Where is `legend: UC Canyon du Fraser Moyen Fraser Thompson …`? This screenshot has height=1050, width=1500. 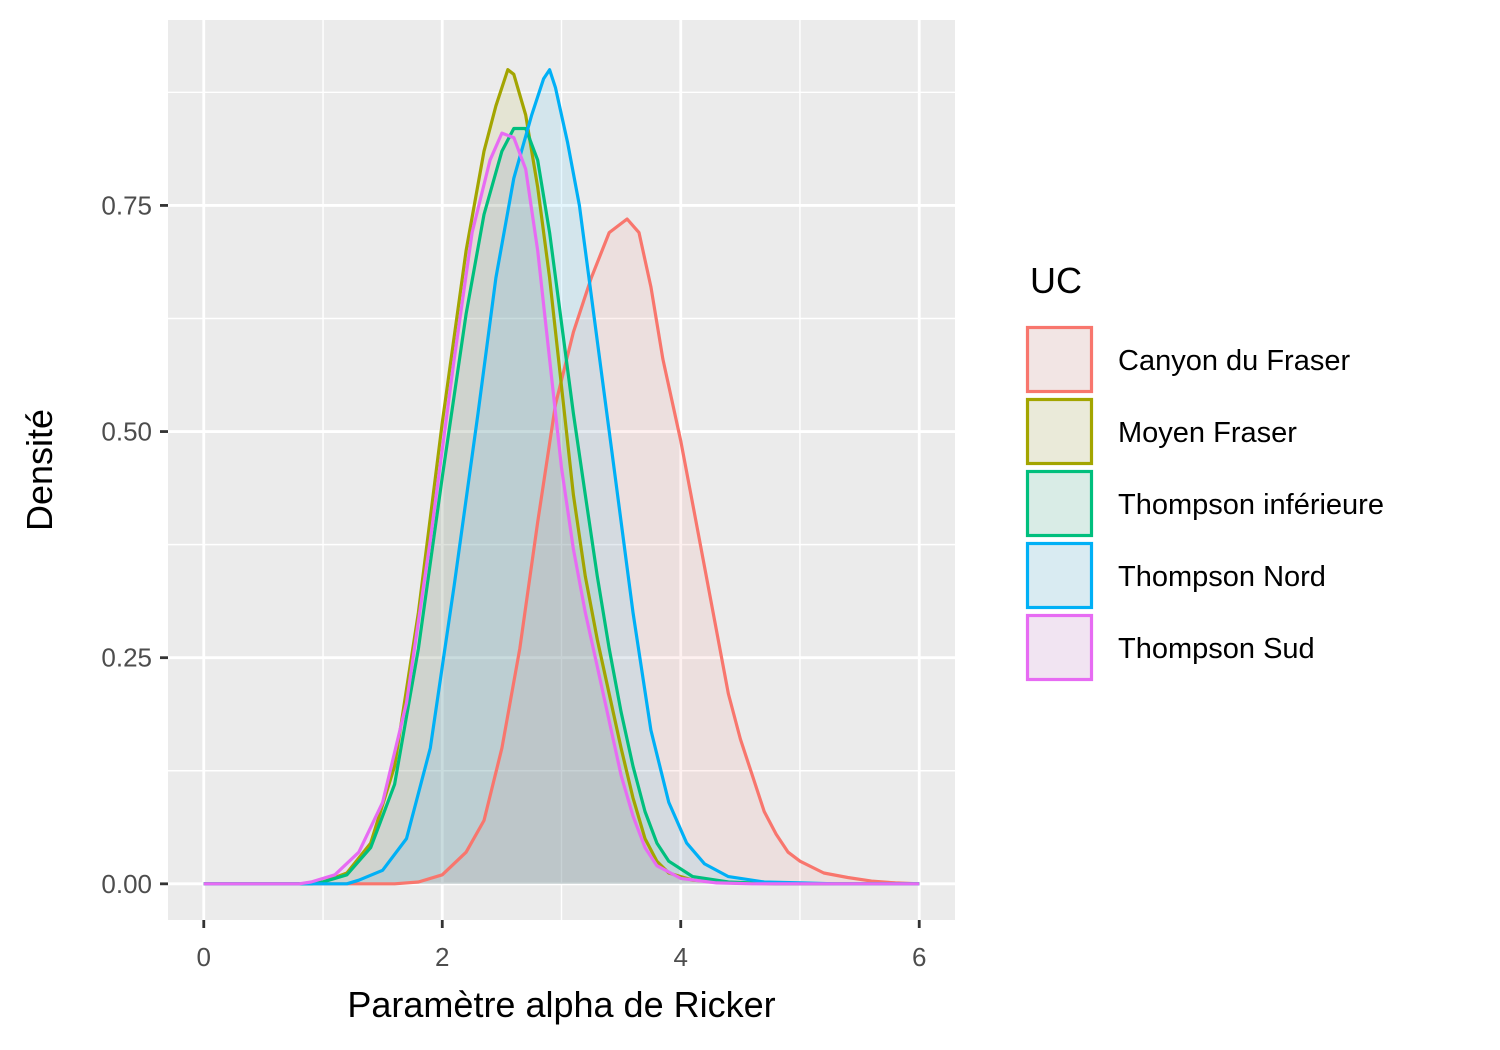 legend: UC Canyon du Fraser Moyen Fraser Thompson … is located at coordinates (1204, 471).